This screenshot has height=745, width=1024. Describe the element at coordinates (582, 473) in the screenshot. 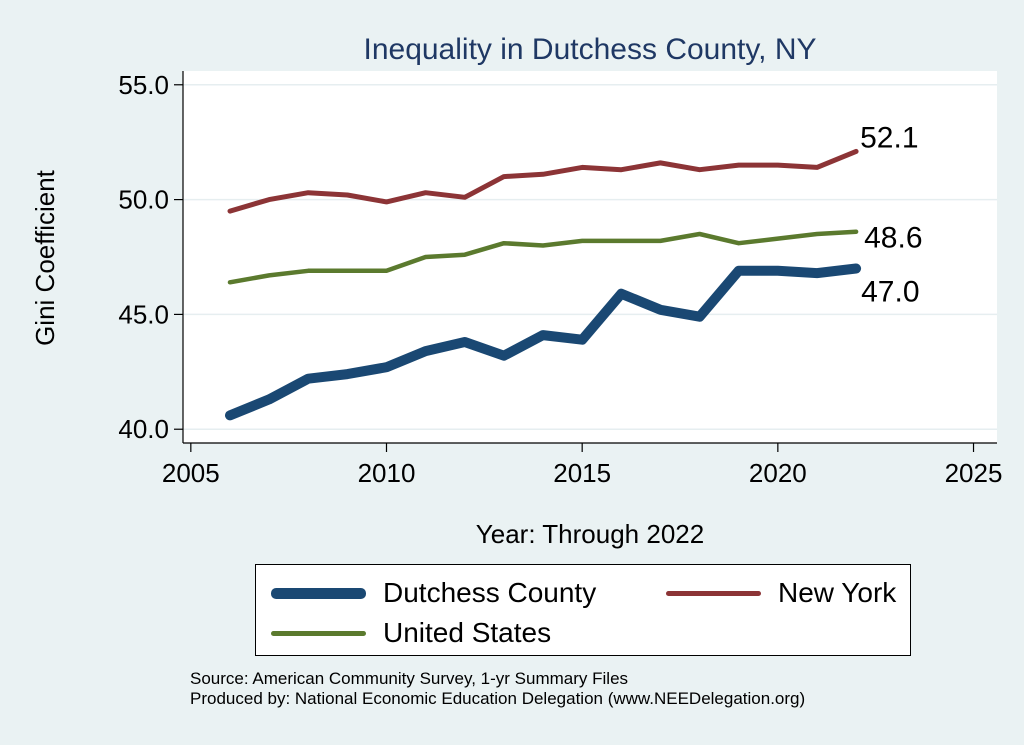

I see `x-tick-label: 2015` at that location.